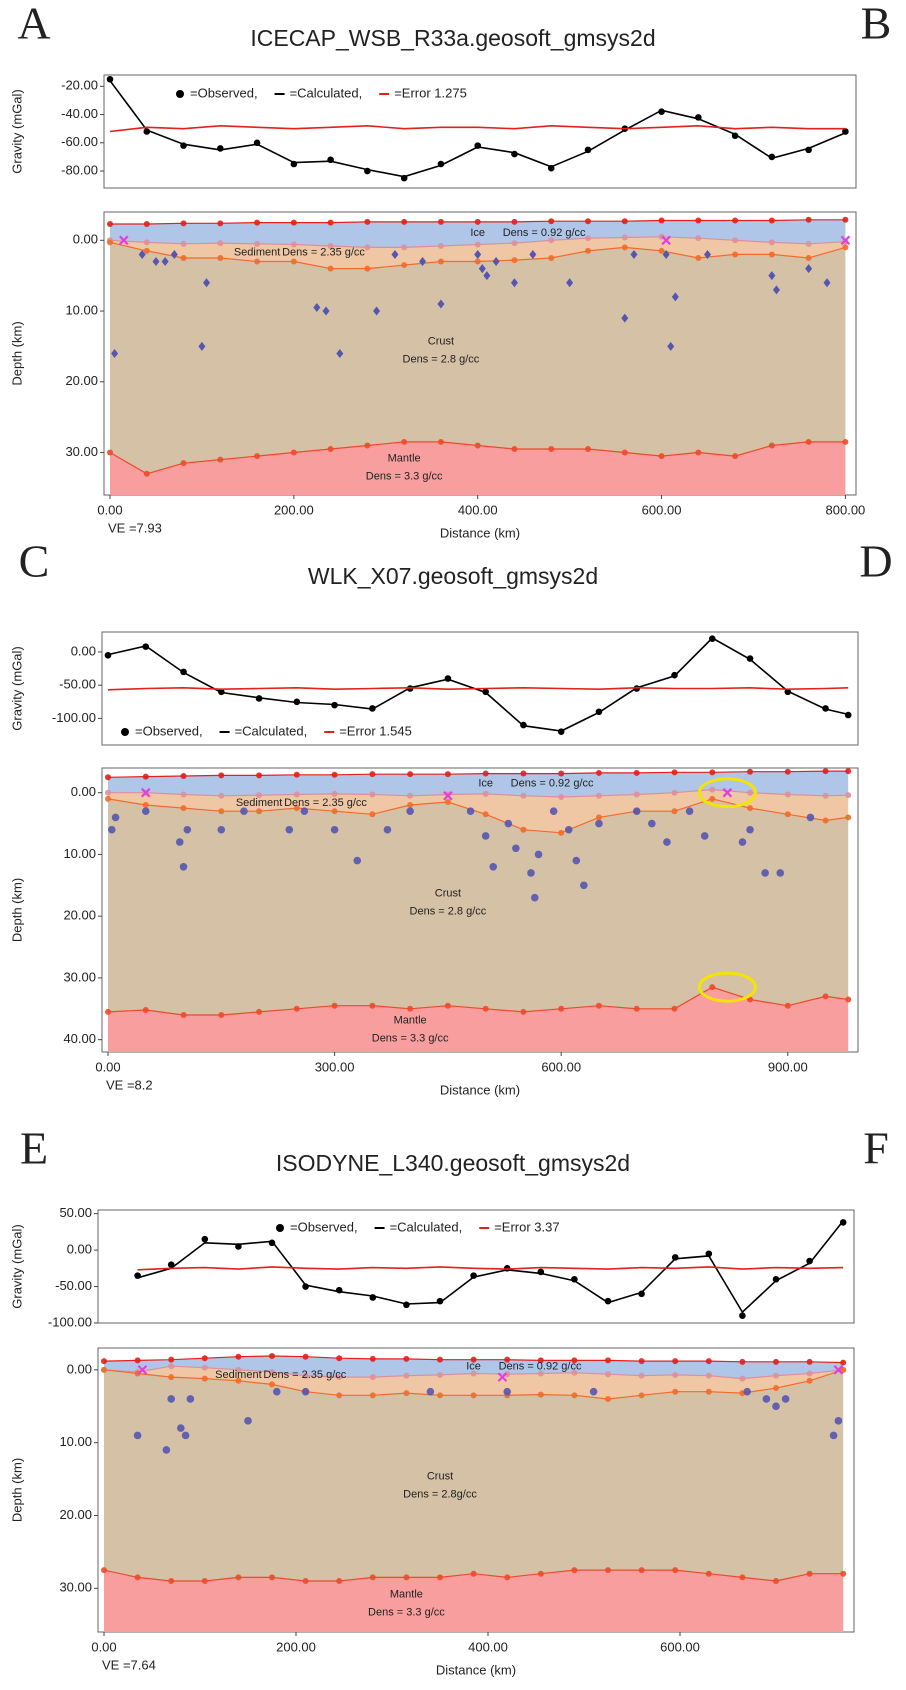 The width and height of the screenshot is (906, 1690). Describe the element at coordinates (473, 1366) in the screenshot. I see `layer-name: Ice` at that location.